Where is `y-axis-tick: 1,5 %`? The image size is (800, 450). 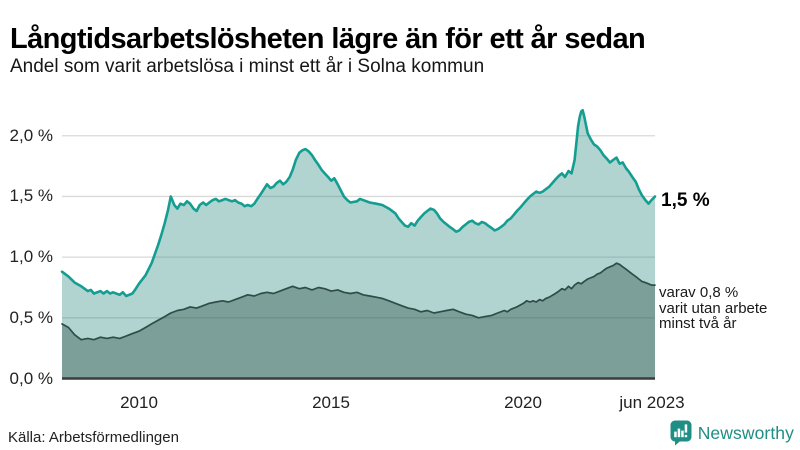
y-axis-tick: 1,5 % is located at coordinates (31, 195).